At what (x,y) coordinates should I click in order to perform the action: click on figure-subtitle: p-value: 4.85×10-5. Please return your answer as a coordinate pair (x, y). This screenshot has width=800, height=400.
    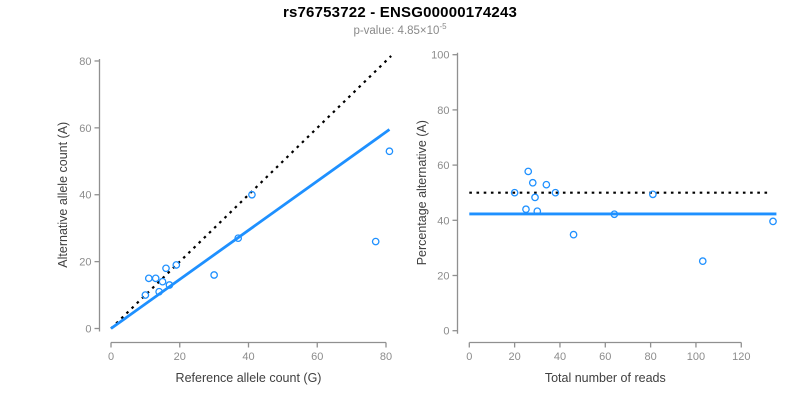
    Looking at the image, I should click on (400, 29).